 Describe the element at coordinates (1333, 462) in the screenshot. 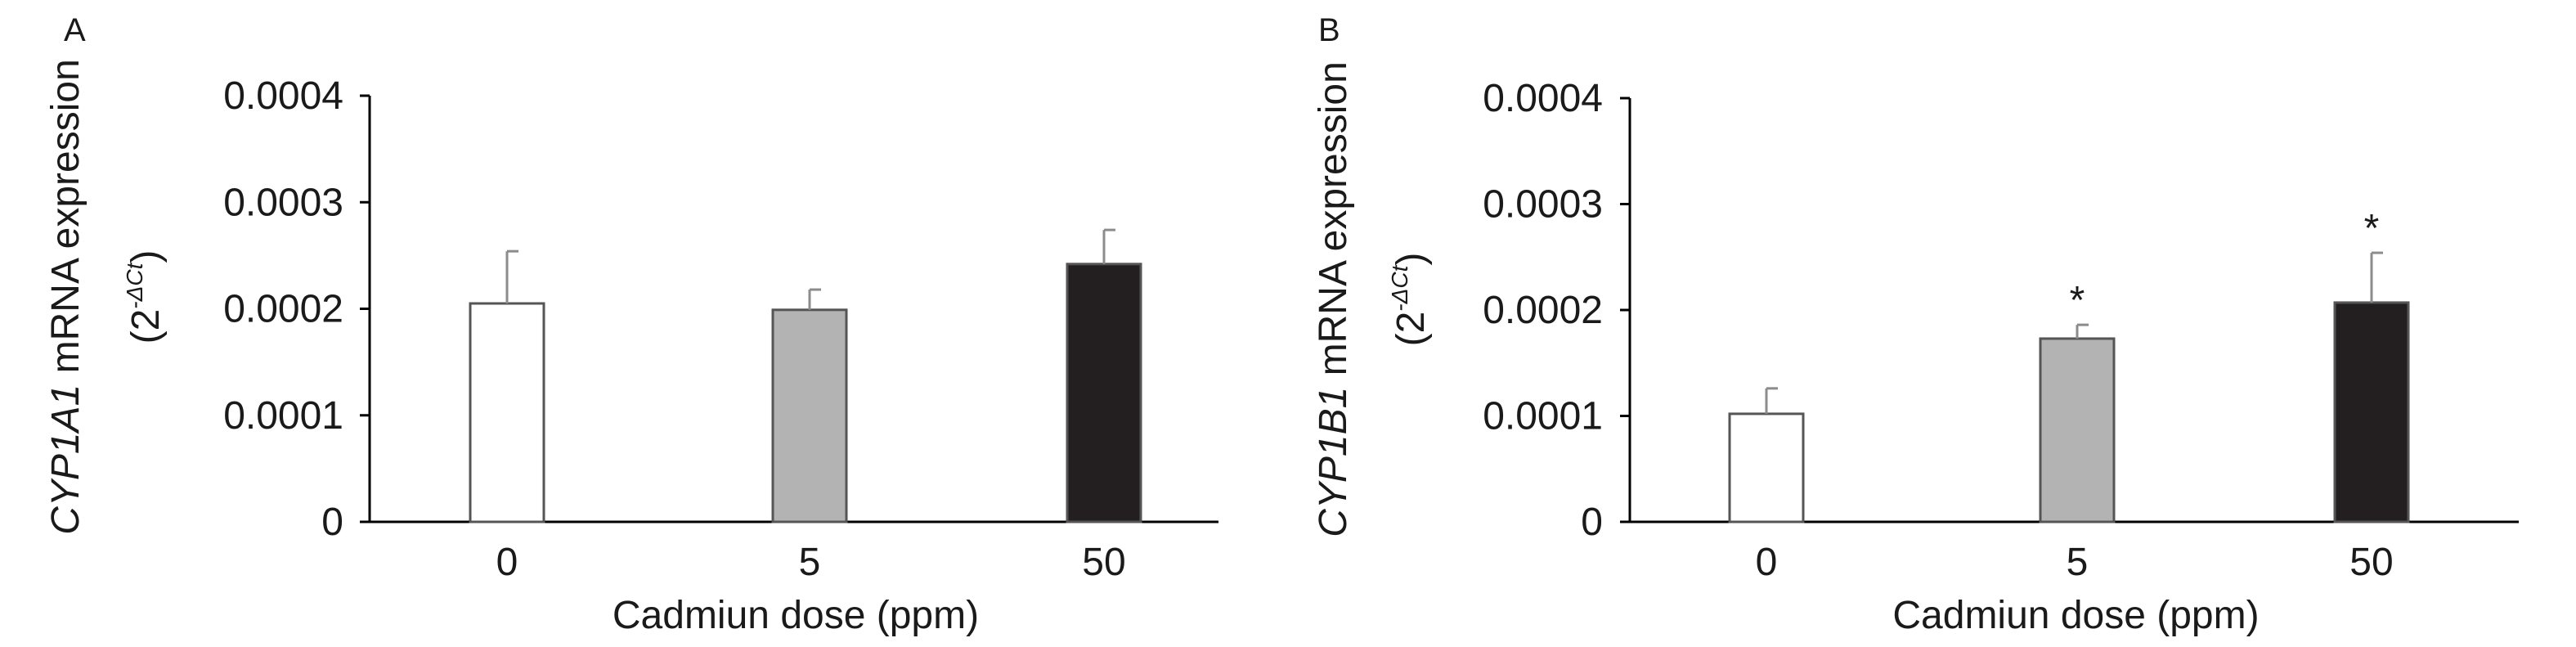

I see `y-axis-title-gene: CYP1B1` at that location.